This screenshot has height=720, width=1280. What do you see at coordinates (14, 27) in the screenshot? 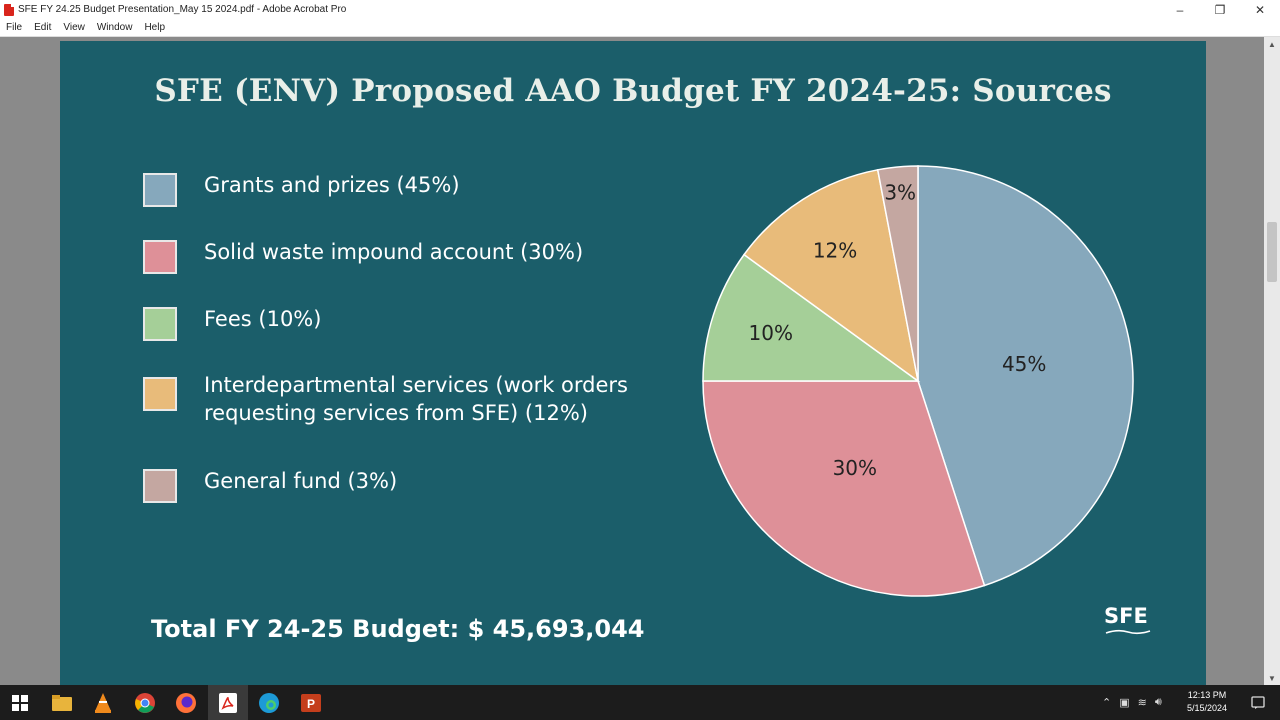
I see `menu-file: File` at bounding box center [14, 27].